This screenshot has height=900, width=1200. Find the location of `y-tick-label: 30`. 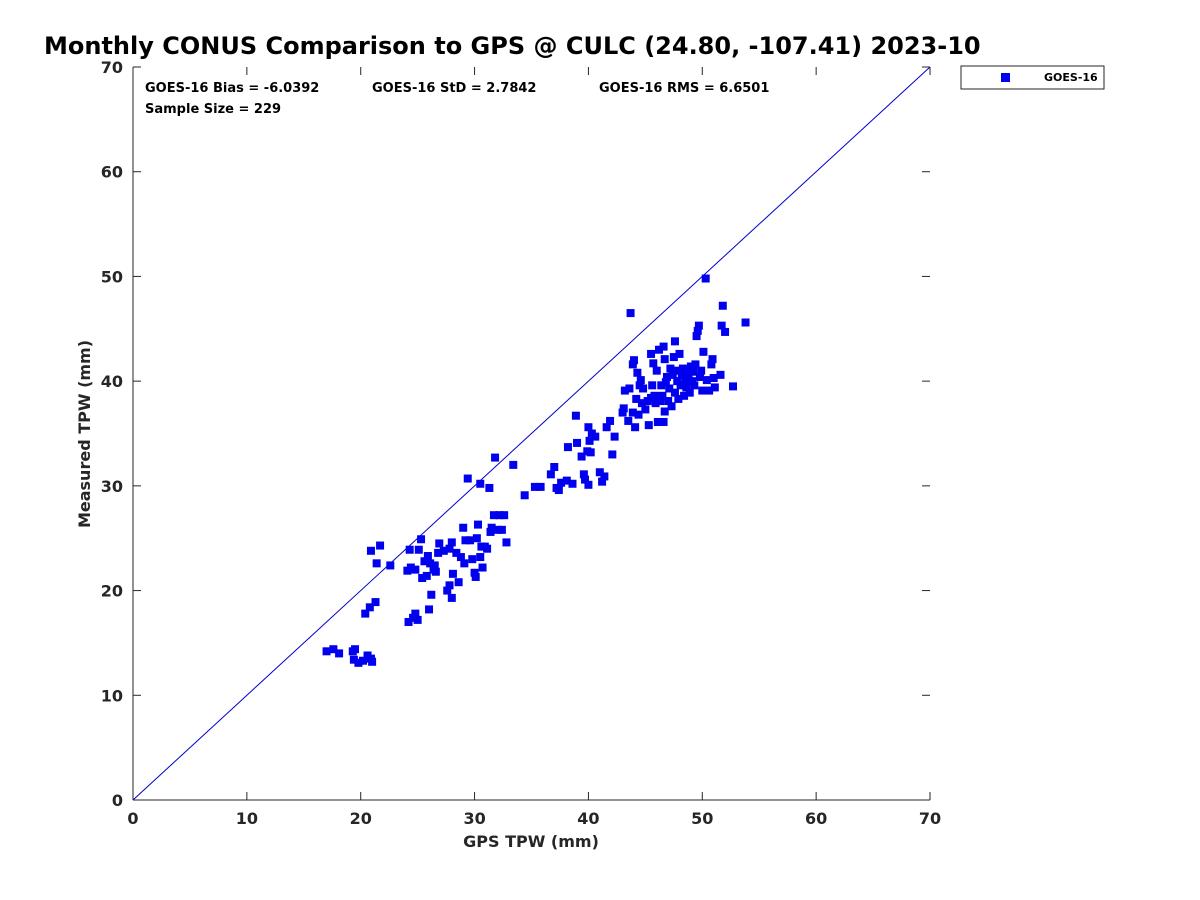

y-tick-label: 30 is located at coordinates (112, 486).